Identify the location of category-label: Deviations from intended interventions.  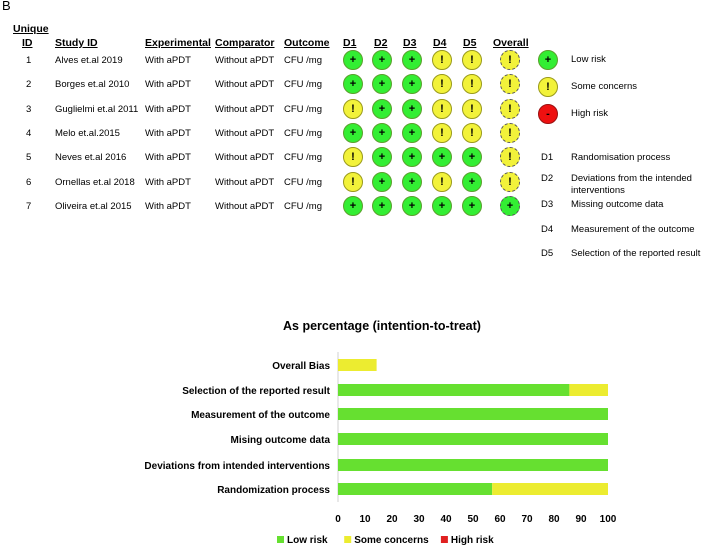
(237, 466).